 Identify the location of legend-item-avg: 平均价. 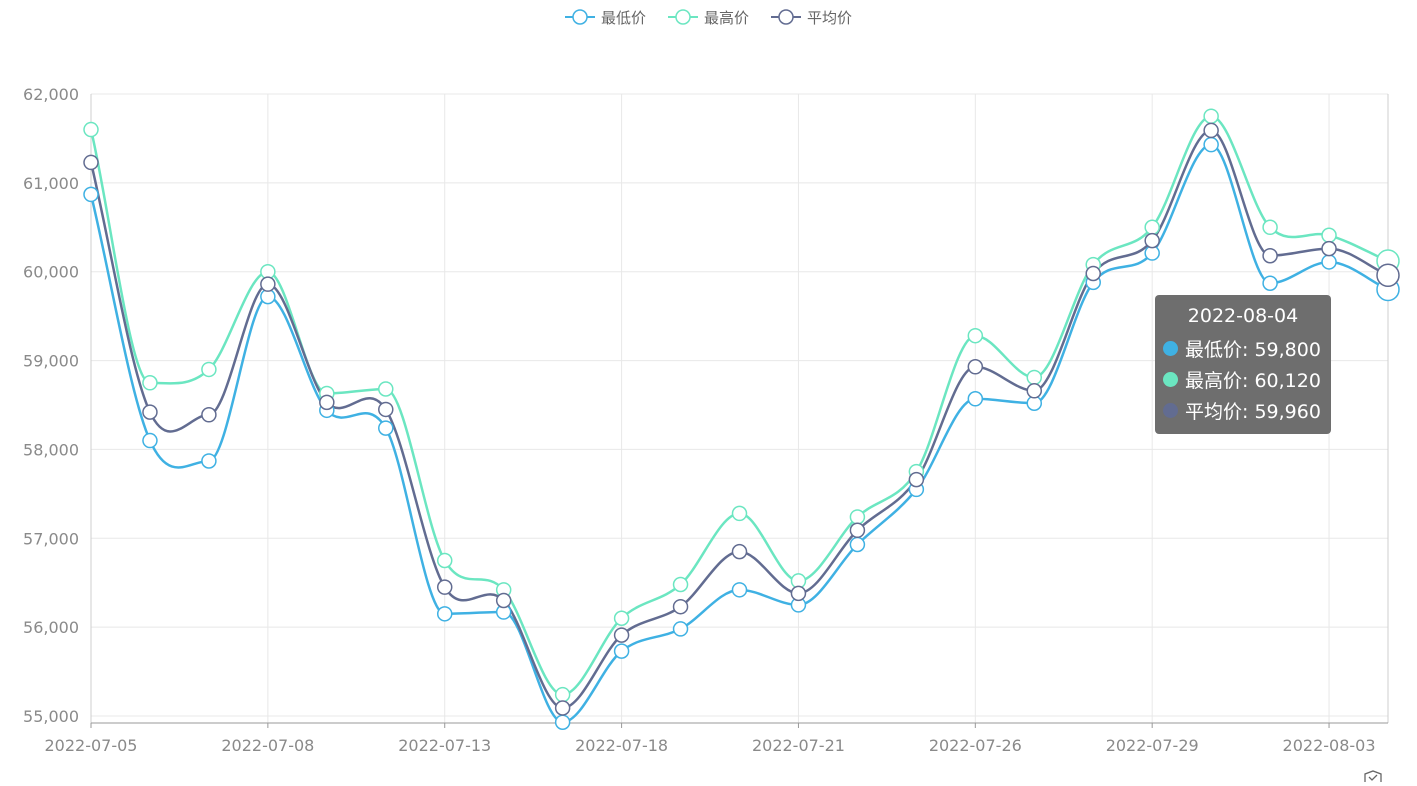
(811, 17).